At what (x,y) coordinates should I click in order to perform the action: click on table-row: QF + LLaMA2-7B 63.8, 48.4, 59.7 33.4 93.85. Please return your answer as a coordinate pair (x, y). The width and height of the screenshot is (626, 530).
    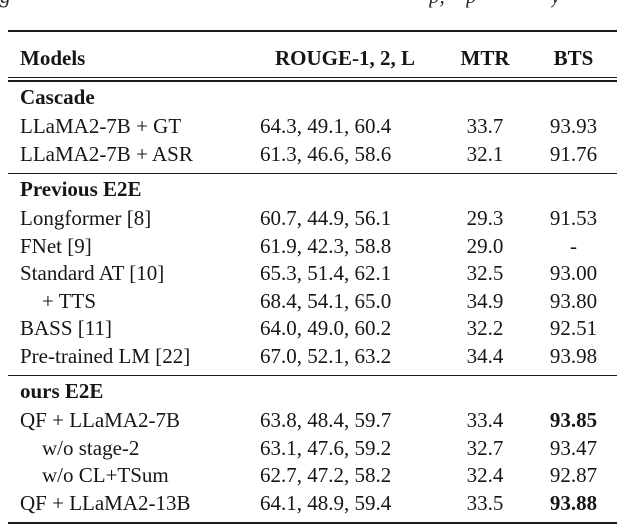
    Looking at the image, I should click on (312, 421).